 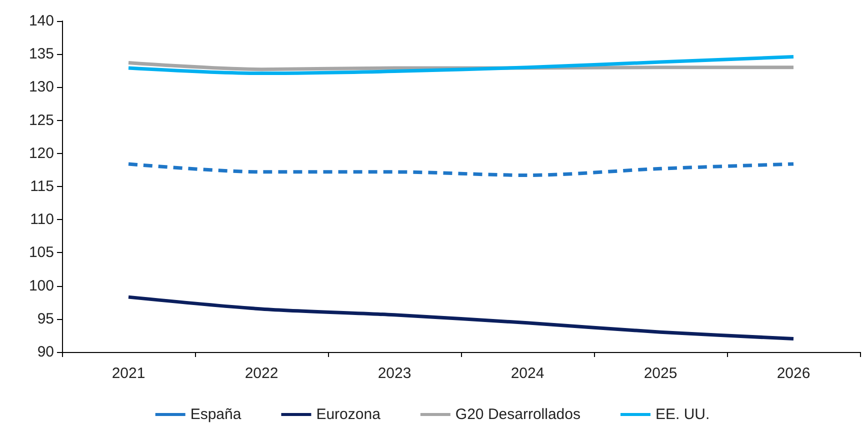 What do you see at coordinates (661, 373) in the screenshot?
I see `x-tick-label: 2025` at bounding box center [661, 373].